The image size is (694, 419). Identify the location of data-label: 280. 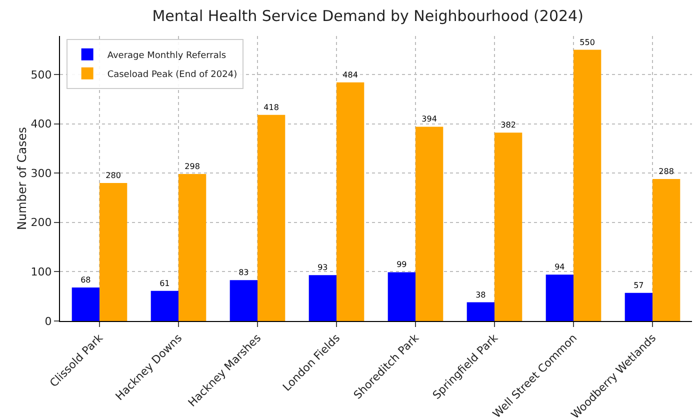
(113, 175).